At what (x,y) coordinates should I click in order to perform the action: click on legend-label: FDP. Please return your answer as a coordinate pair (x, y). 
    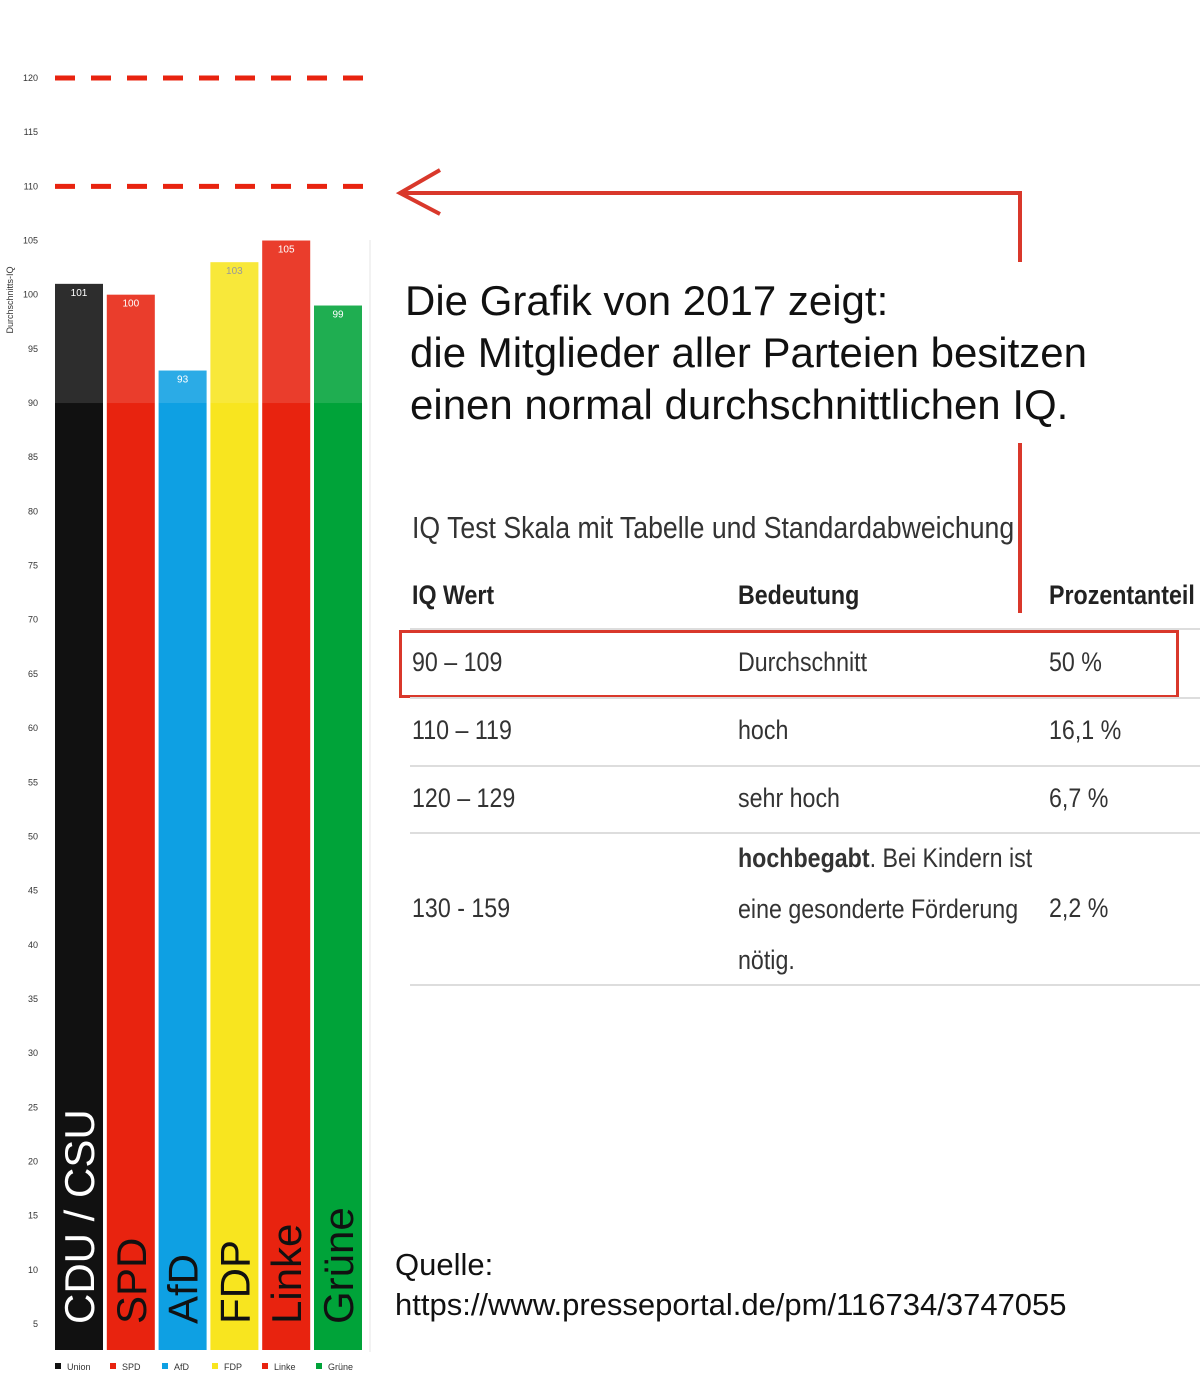
    Looking at the image, I should click on (233, 1367).